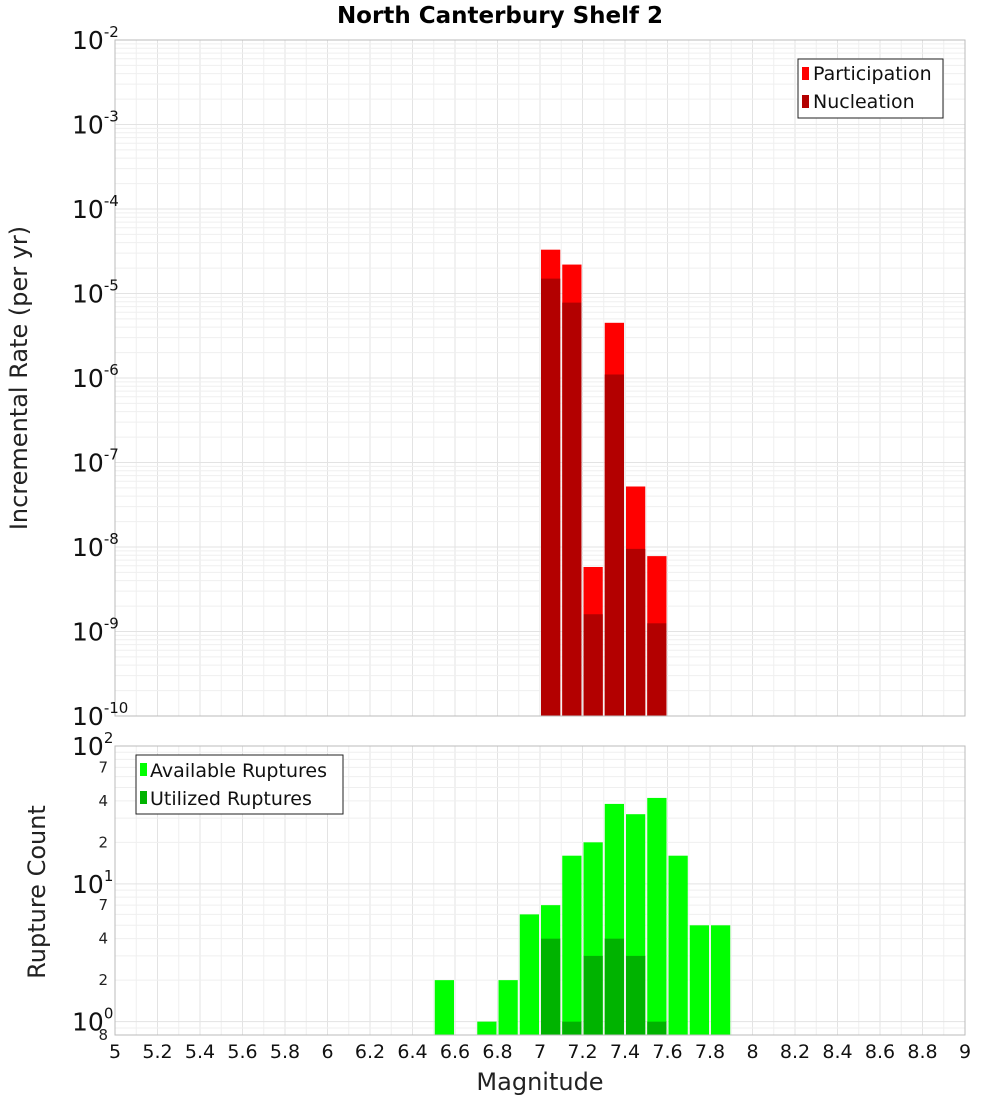  I want to click on bottom-y-axis-ticks: 10⁰ 10¹ 10² 8 2 4 7 2 4 7, so click(92, 886).